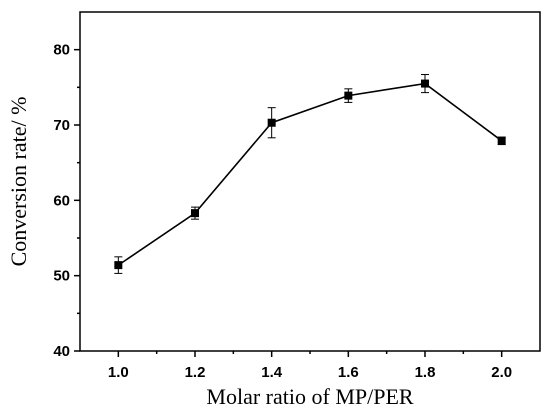  What do you see at coordinates (118, 372) in the screenshot?
I see `x-tick-label: 1.0` at bounding box center [118, 372].